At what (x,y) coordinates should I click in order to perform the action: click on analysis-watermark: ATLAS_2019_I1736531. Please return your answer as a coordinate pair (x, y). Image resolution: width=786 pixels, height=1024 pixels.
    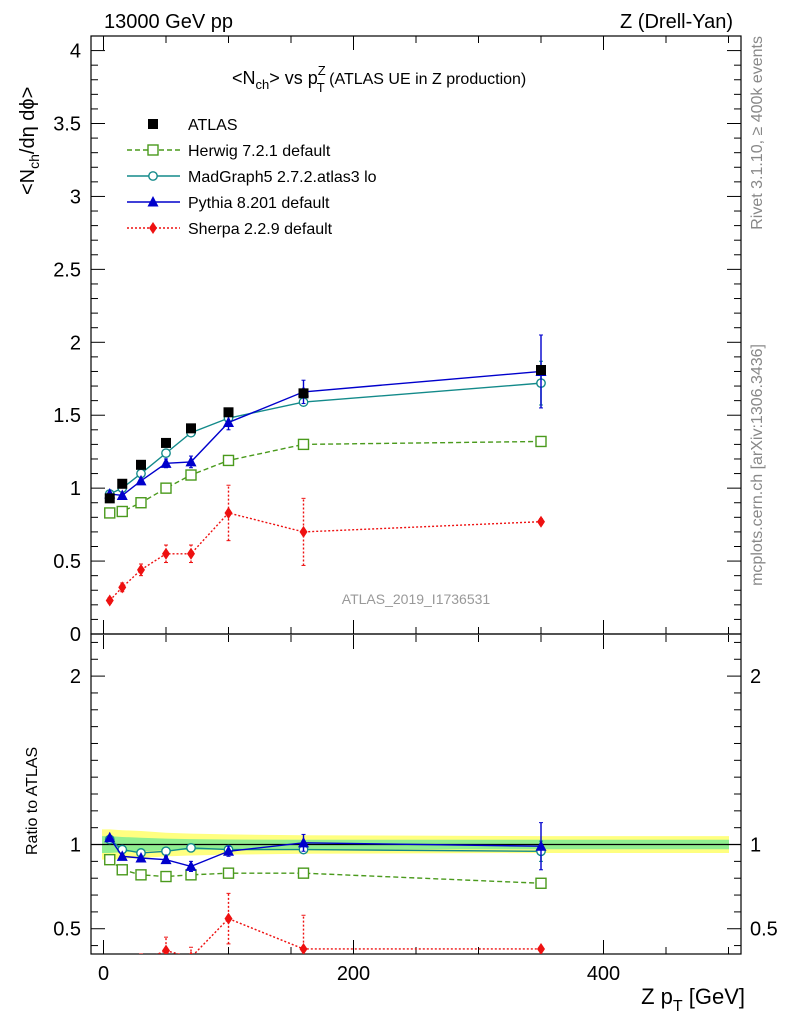
    Looking at the image, I should click on (416, 599).